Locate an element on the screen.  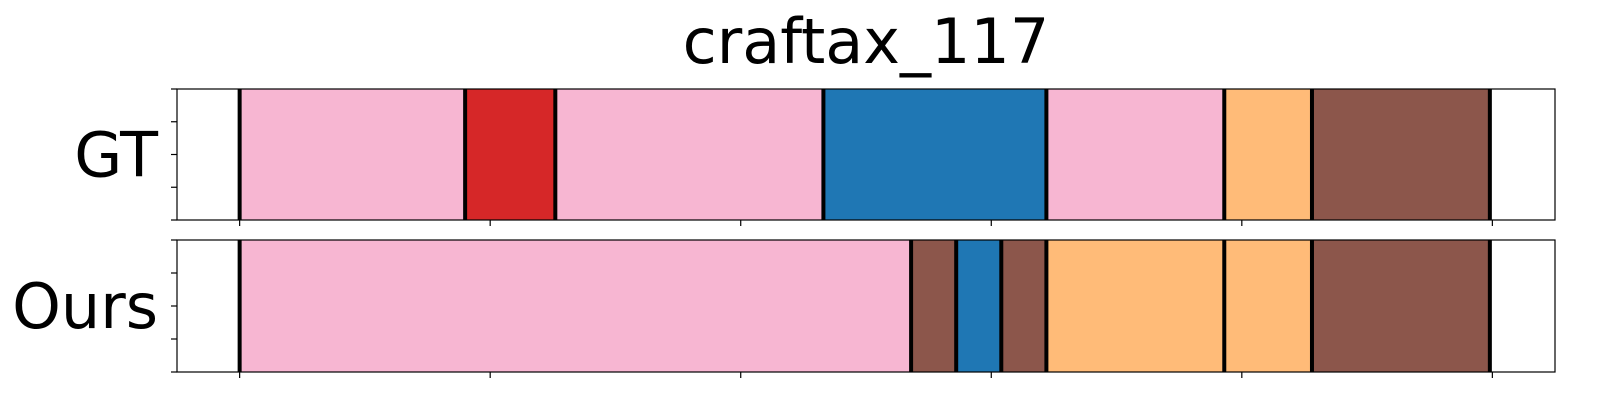
row-label-gt: GT is located at coordinates (116, 155).